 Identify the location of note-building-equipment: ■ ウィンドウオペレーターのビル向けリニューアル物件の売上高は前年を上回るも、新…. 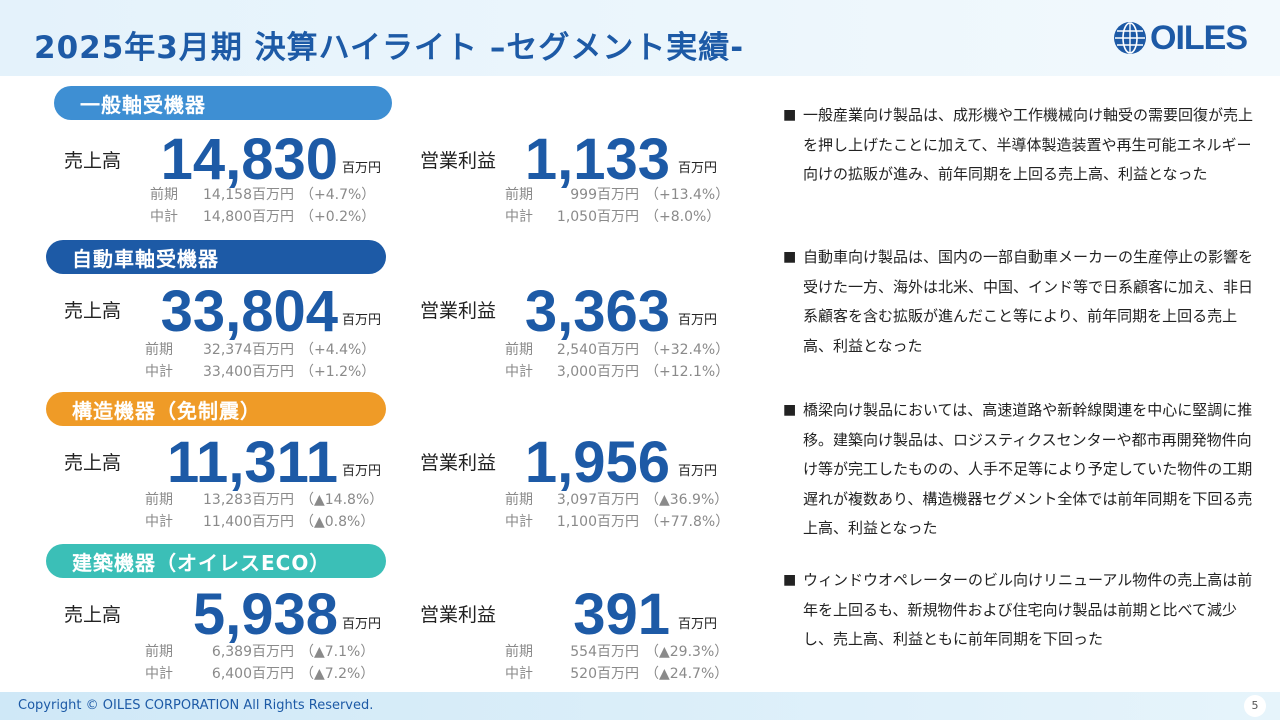
(1018, 610).